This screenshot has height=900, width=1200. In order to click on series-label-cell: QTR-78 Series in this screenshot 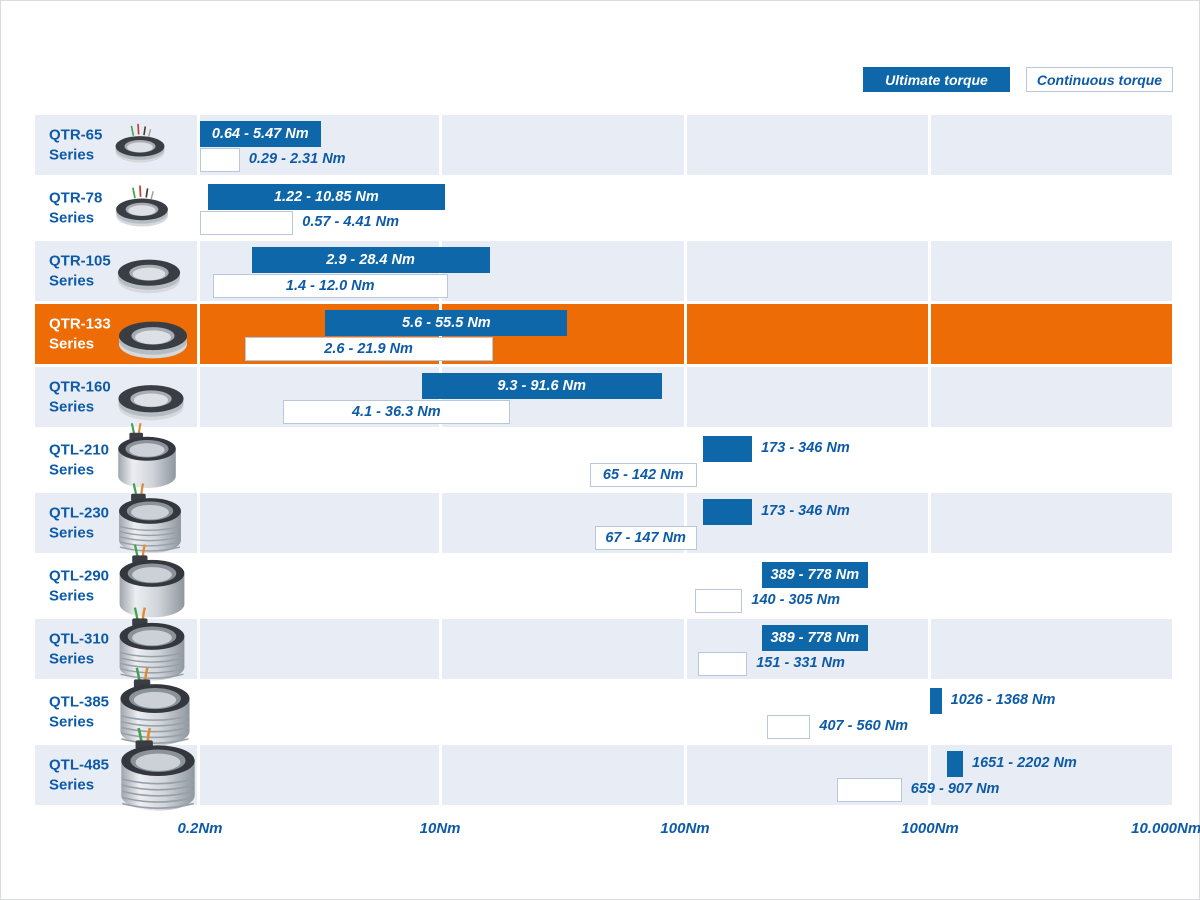, I will do `click(116, 208)`.